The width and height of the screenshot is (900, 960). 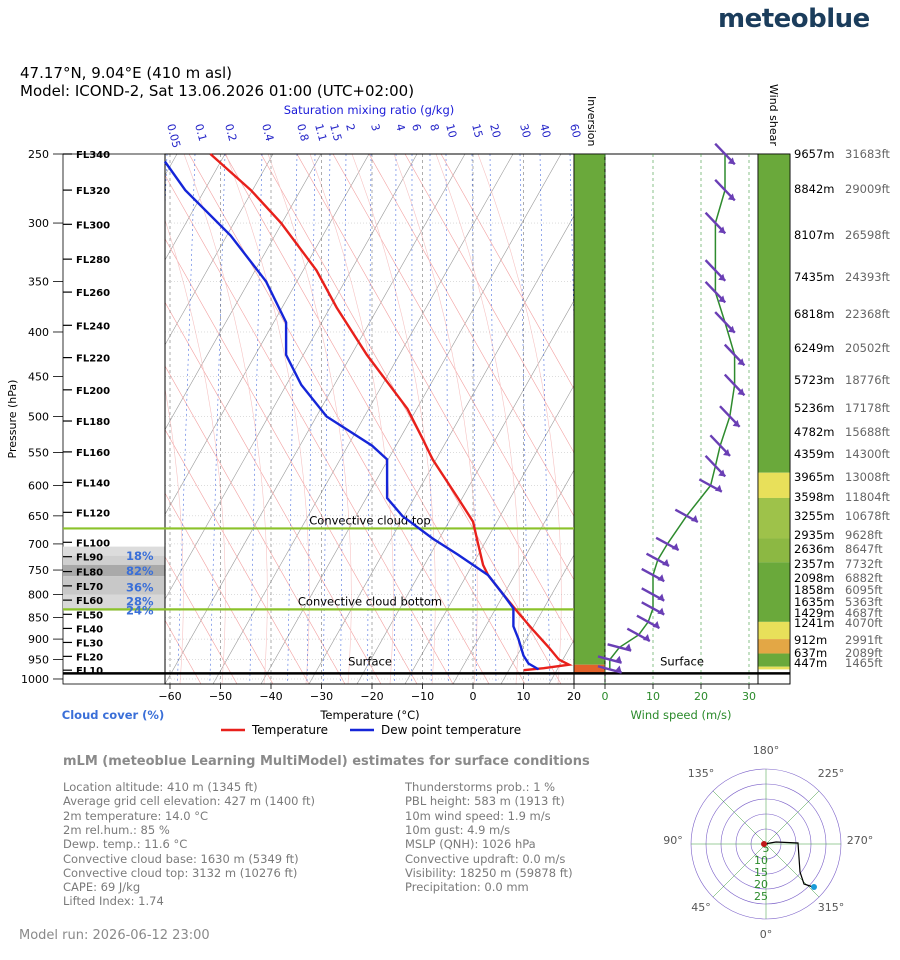 I want to click on legend-label-temperature: Temperature, so click(x=289, y=730).